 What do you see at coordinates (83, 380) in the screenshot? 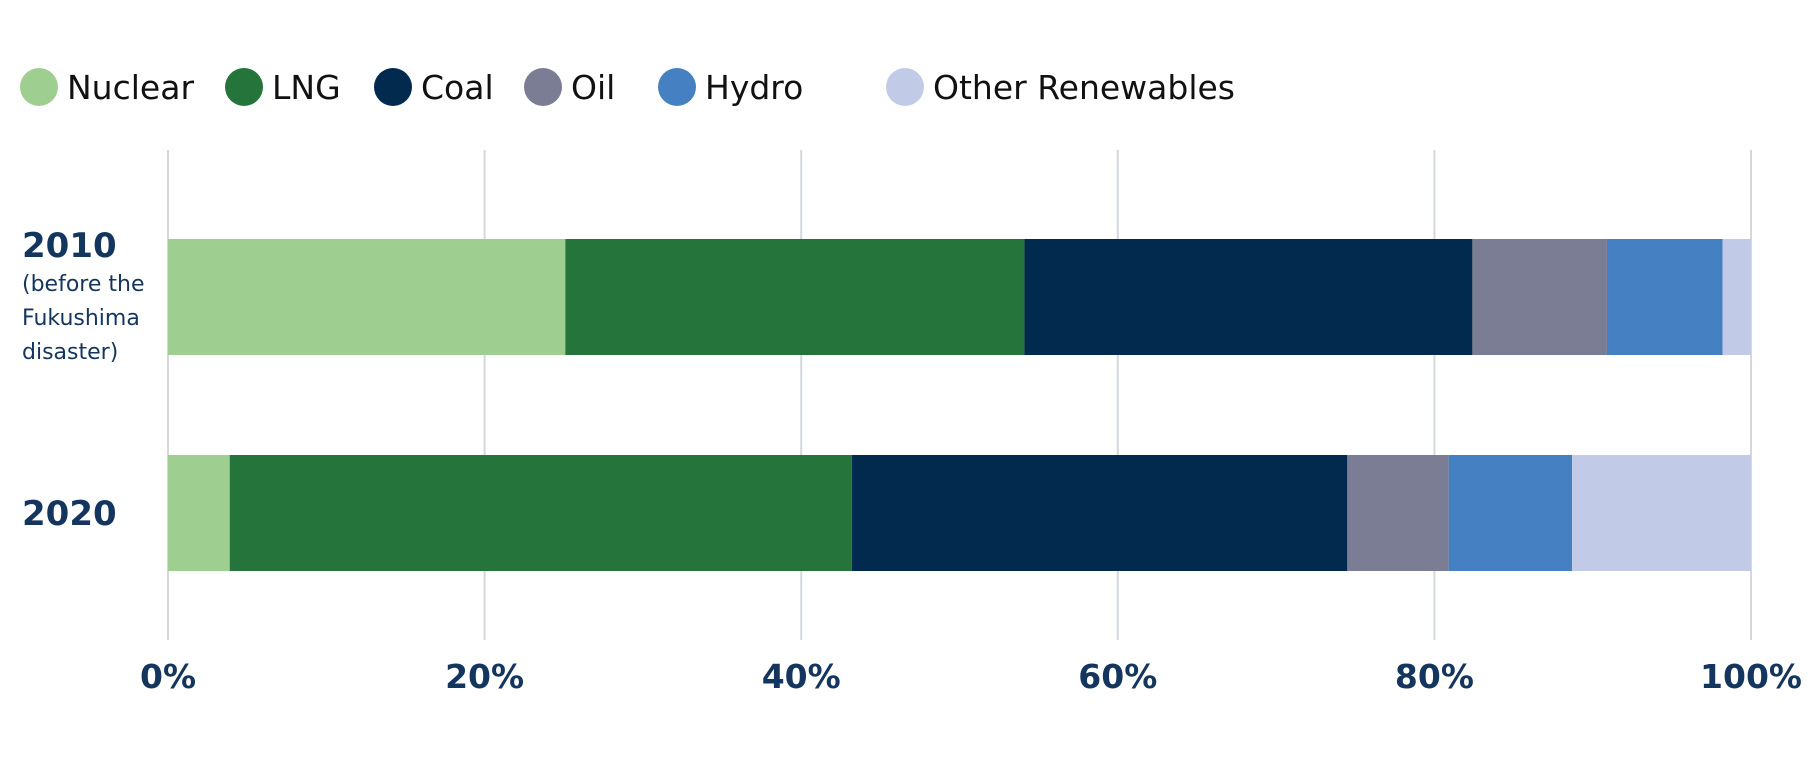
I see `category-labels: 2010 (before the Fukushima disaster) 2020` at bounding box center [83, 380].